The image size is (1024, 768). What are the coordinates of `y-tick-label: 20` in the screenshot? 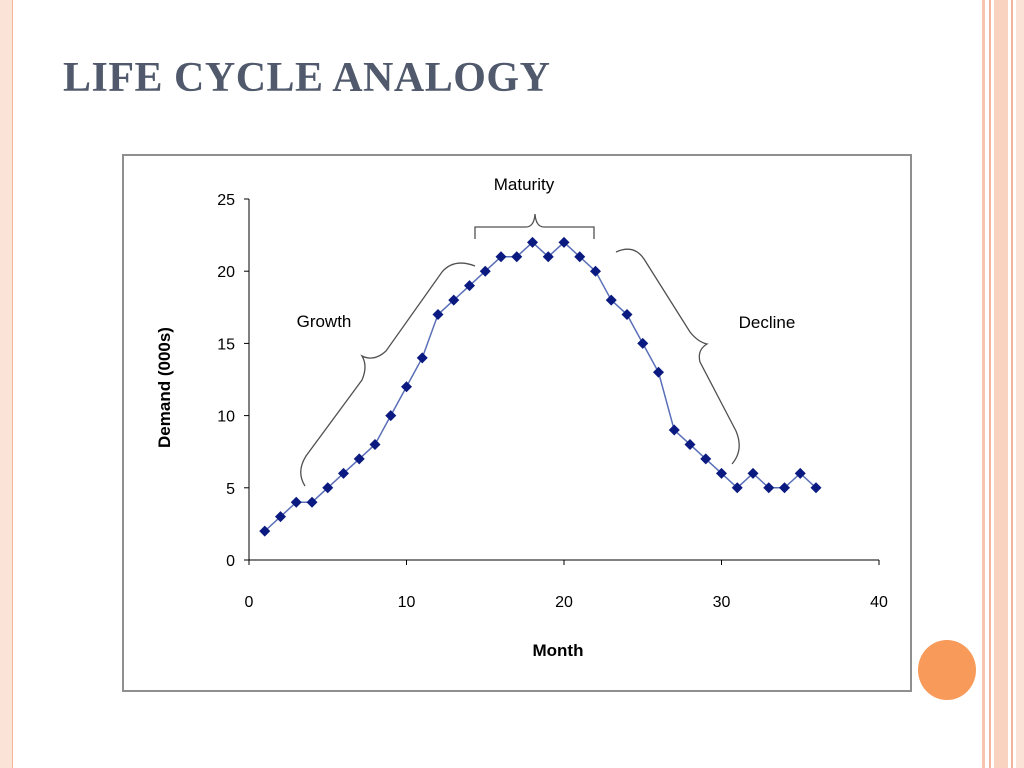 It's located at (226, 272).